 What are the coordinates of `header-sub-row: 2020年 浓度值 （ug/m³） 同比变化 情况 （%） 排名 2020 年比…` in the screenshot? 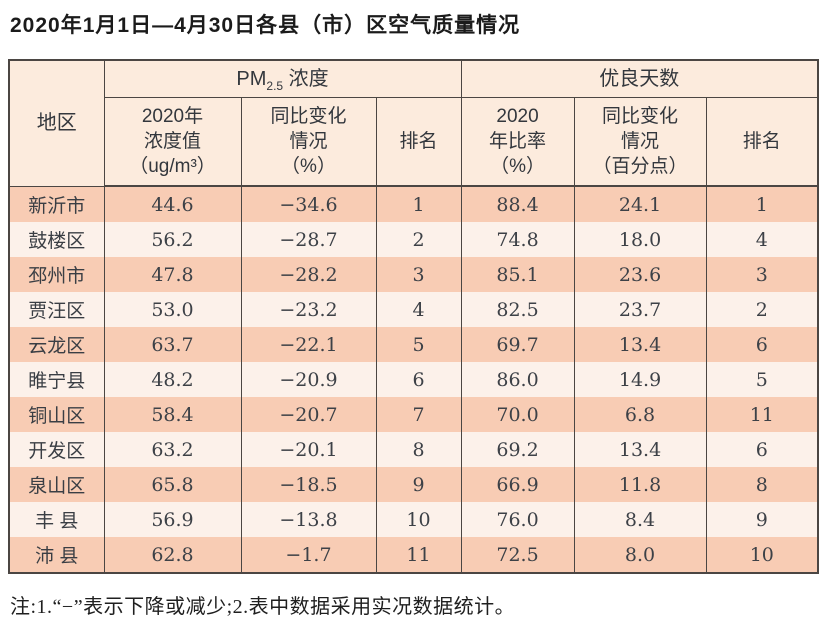 It's located at (414, 142).